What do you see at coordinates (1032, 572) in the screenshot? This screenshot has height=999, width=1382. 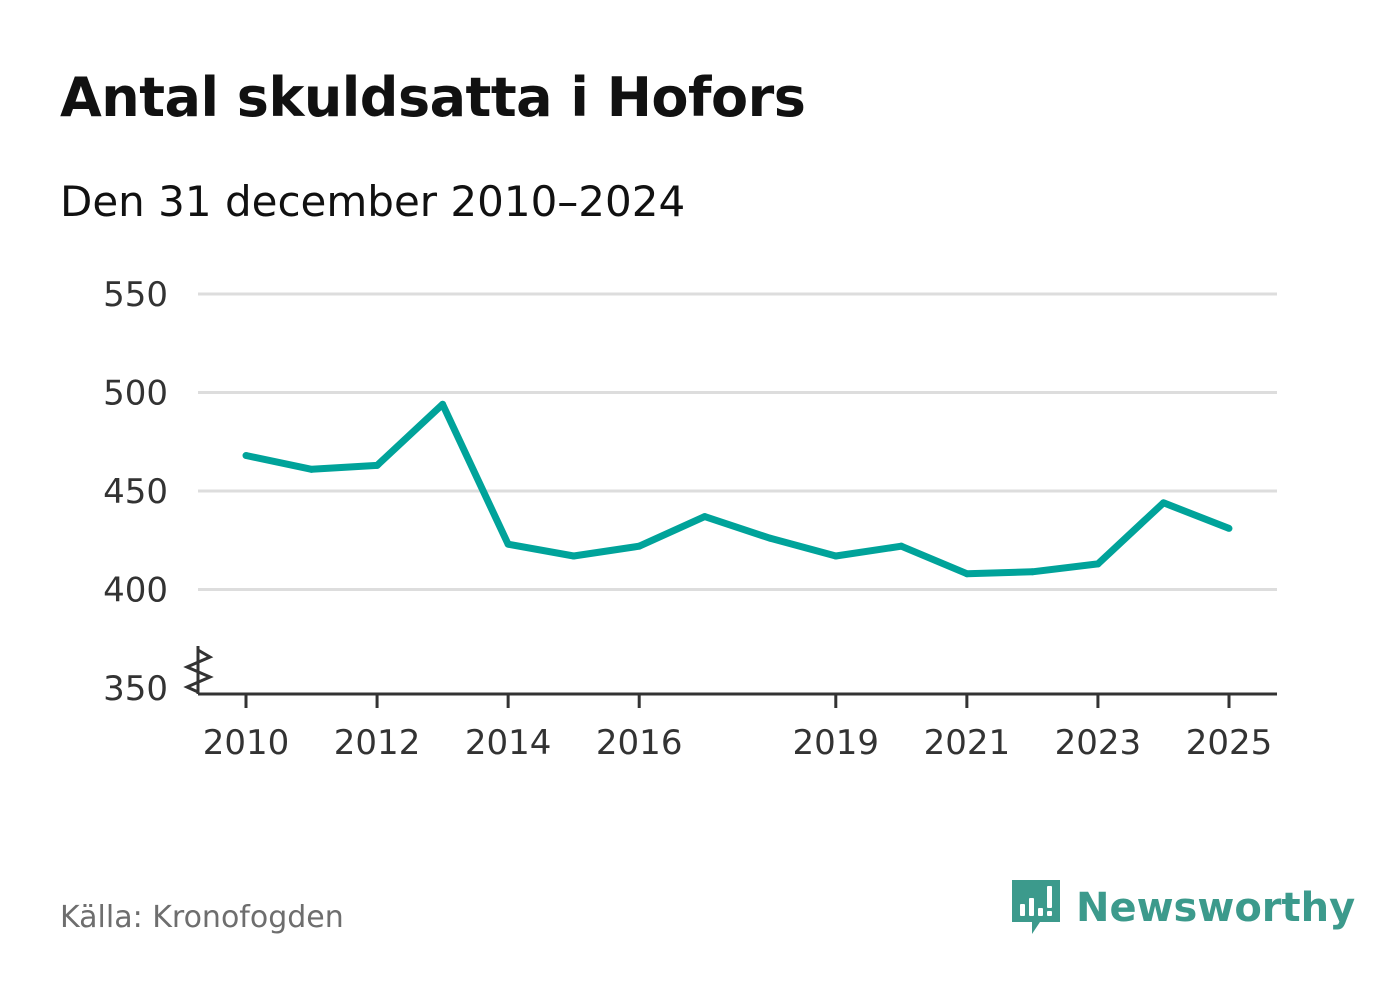 I see `data-point-2022` at bounding box center [1032, 572].